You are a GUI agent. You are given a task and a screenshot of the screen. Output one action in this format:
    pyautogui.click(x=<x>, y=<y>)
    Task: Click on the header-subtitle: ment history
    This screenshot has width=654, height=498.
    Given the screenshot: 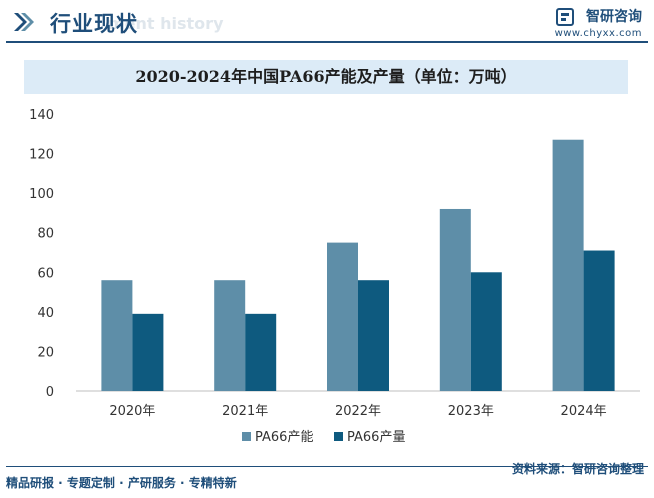 What is the action you would take?
    pyautogui.click(x=166, y=23)
    